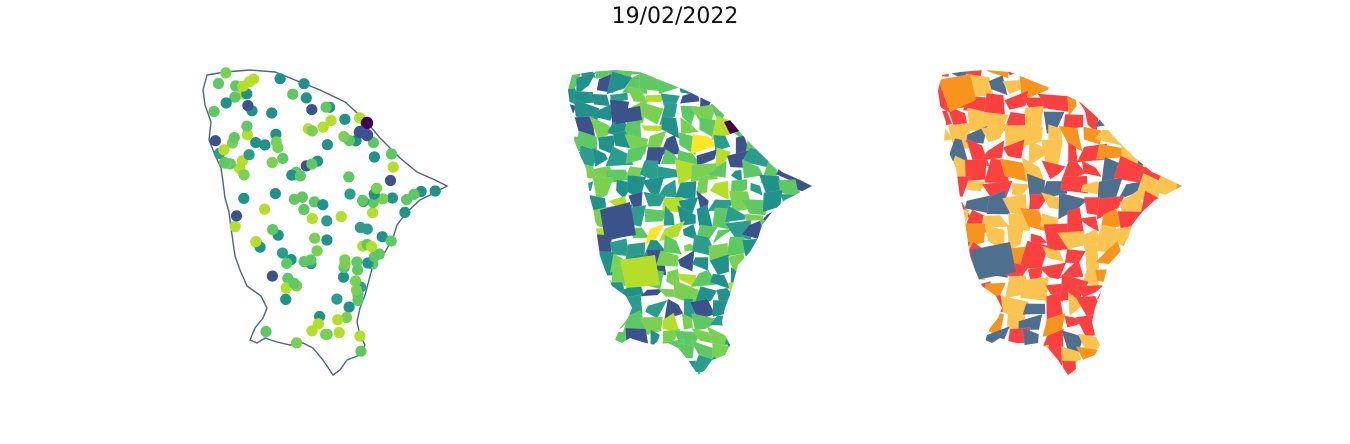  Describe the element at coordinates (690, 225) in the screenshot. I see `continuous-choropleth-map` at that location.